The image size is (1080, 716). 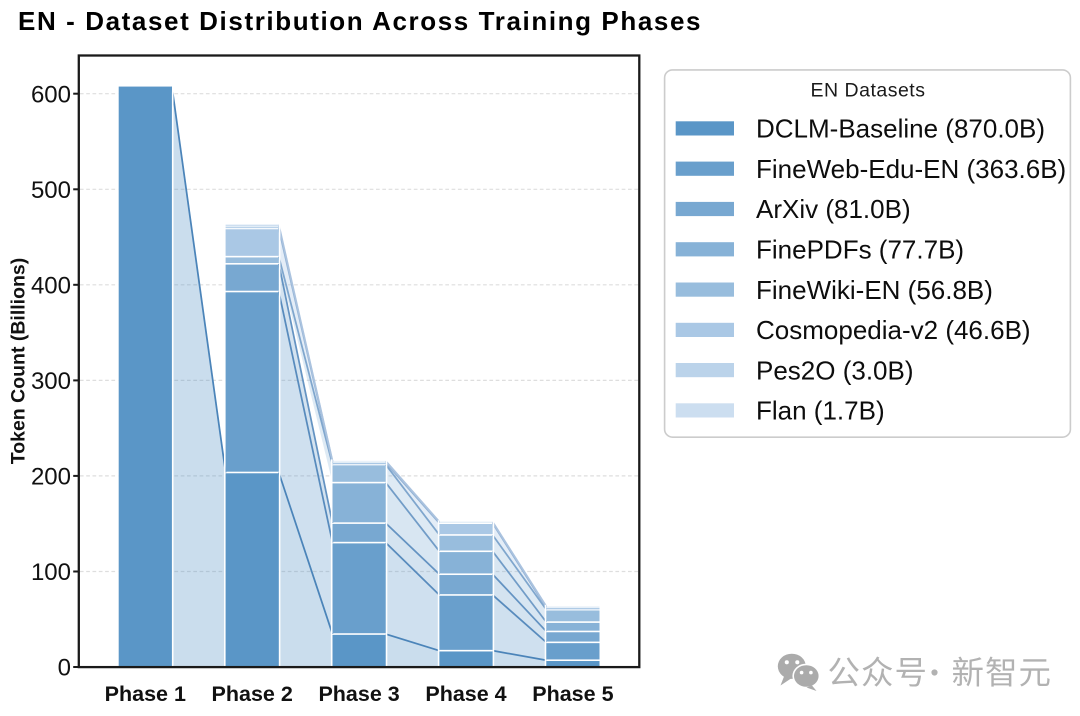 What do you see at coordinates (911, 169) in the screenshot?
I see `svg-text: FineWeb-Edu-EN (363.6B)` at bounding box center [911, 169].